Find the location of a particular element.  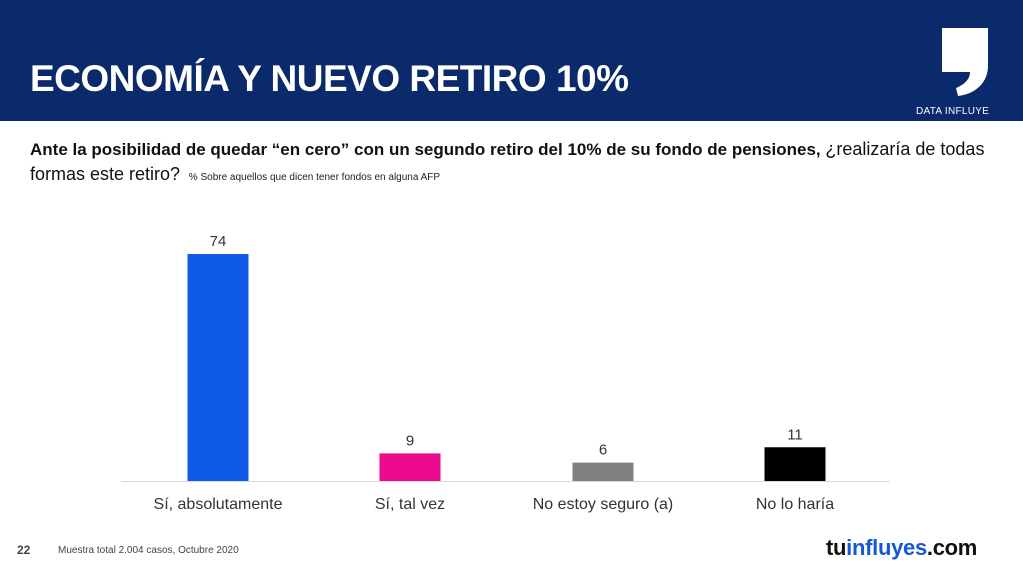

category-label-1: Sí, absolutamente is located at coordinates (218, 504).